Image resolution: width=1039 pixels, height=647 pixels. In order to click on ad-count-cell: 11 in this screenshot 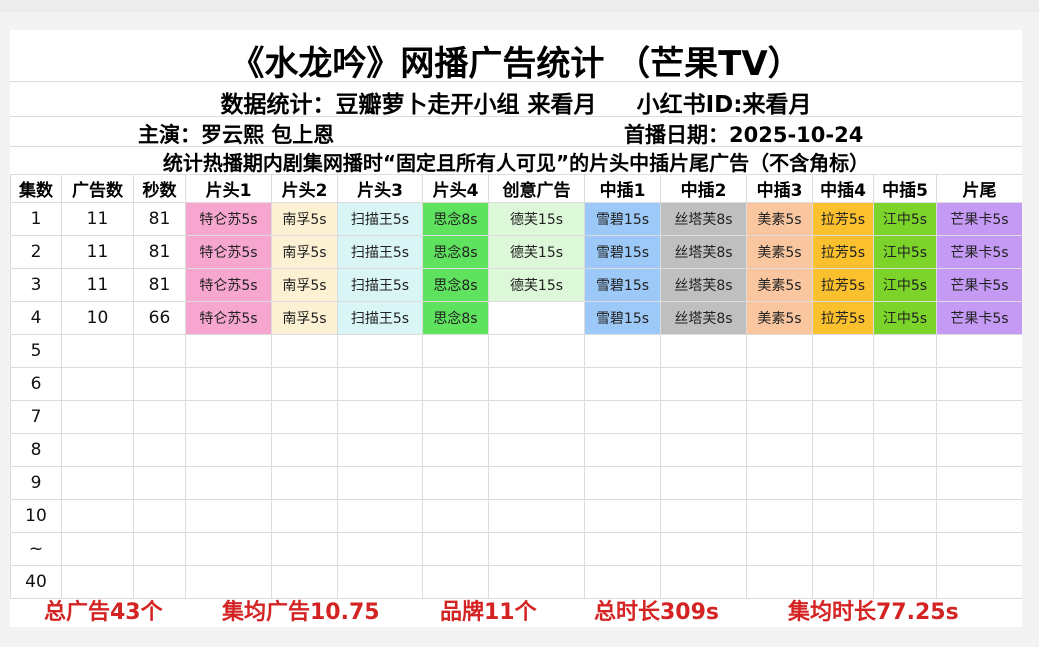, I will do `click(97, 252)`.